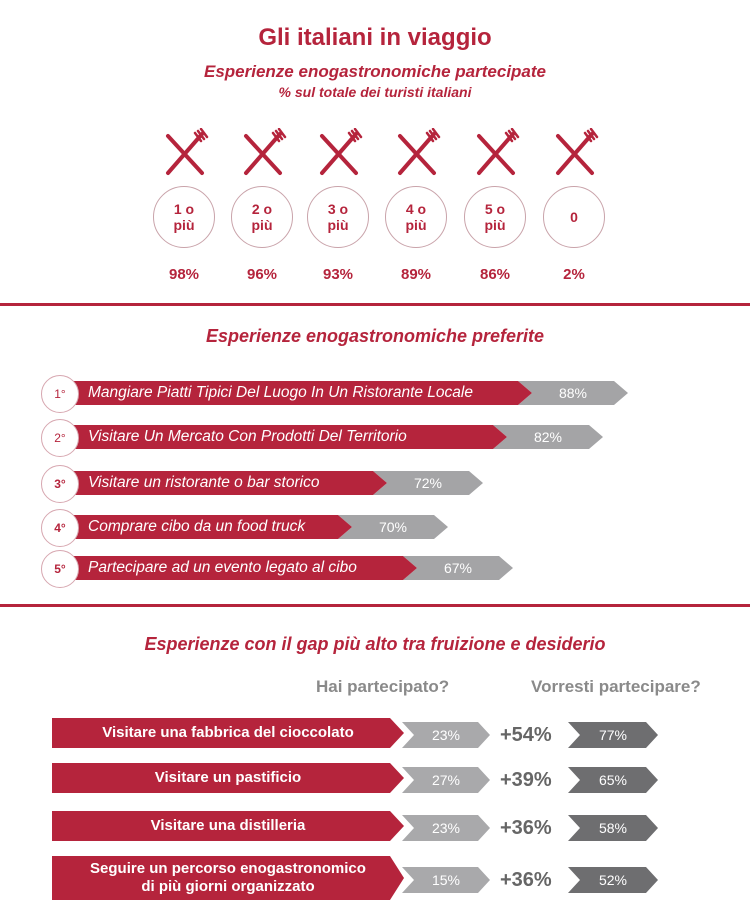 The image size is (750, 919). What do you see at coordinates (383, 686) in the screenshot?
I see `col-participated: Hai partecipato?` at bounding box center [383, 686].